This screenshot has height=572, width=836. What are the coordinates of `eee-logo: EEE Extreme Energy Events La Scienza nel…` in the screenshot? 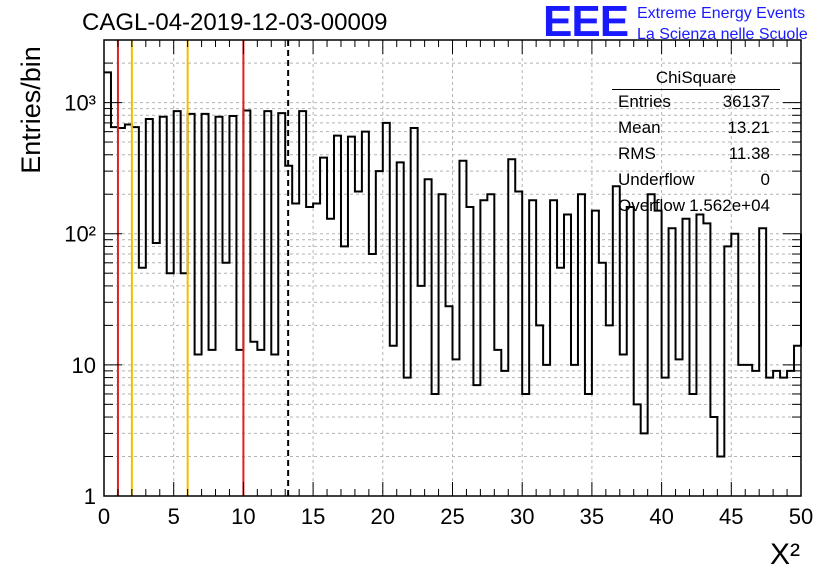 It's located at (688, 23).